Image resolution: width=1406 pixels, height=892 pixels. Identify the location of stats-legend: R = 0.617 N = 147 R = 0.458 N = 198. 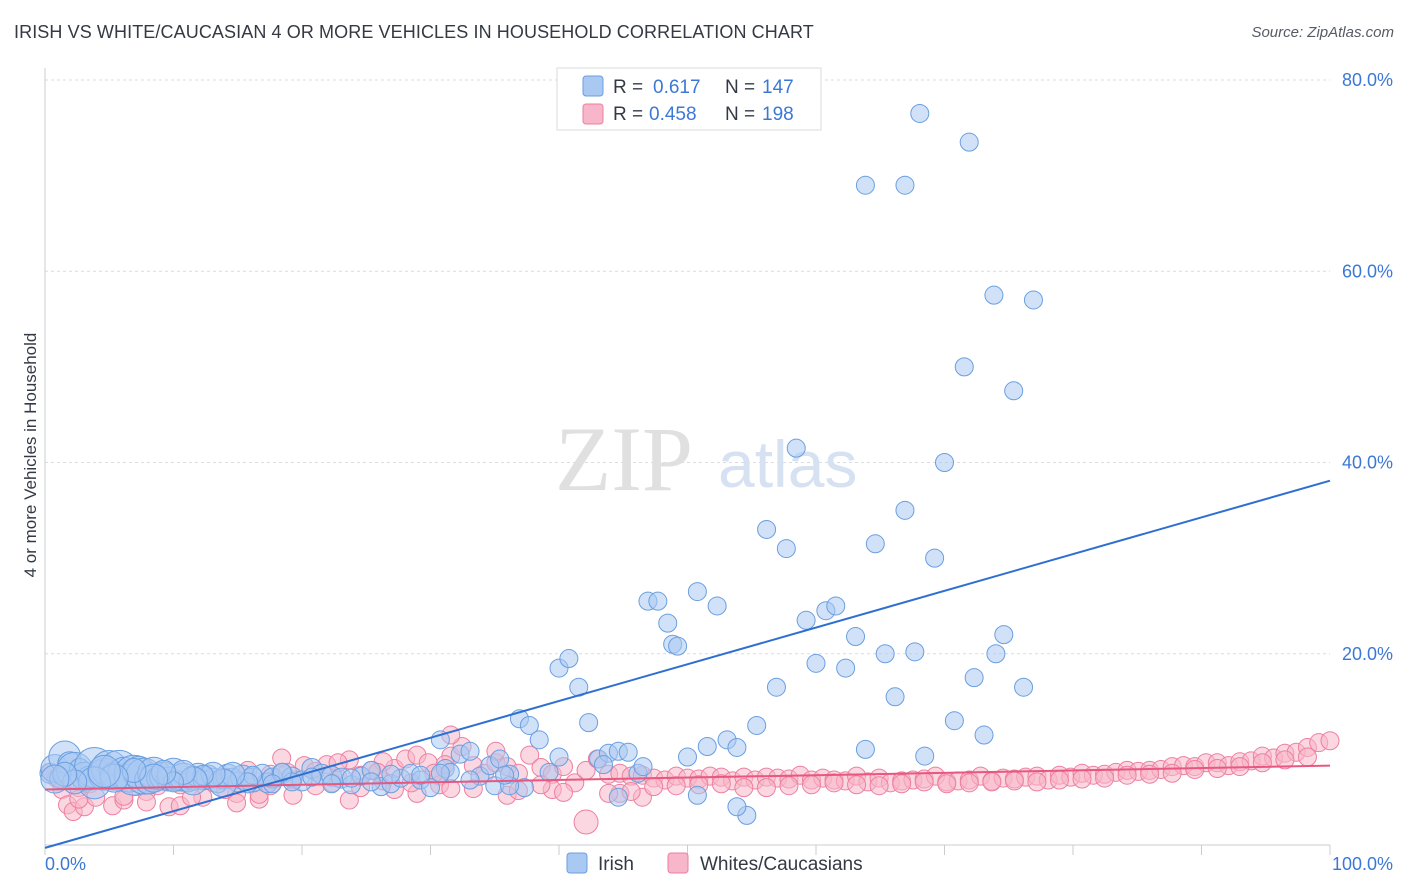
(689, 99).